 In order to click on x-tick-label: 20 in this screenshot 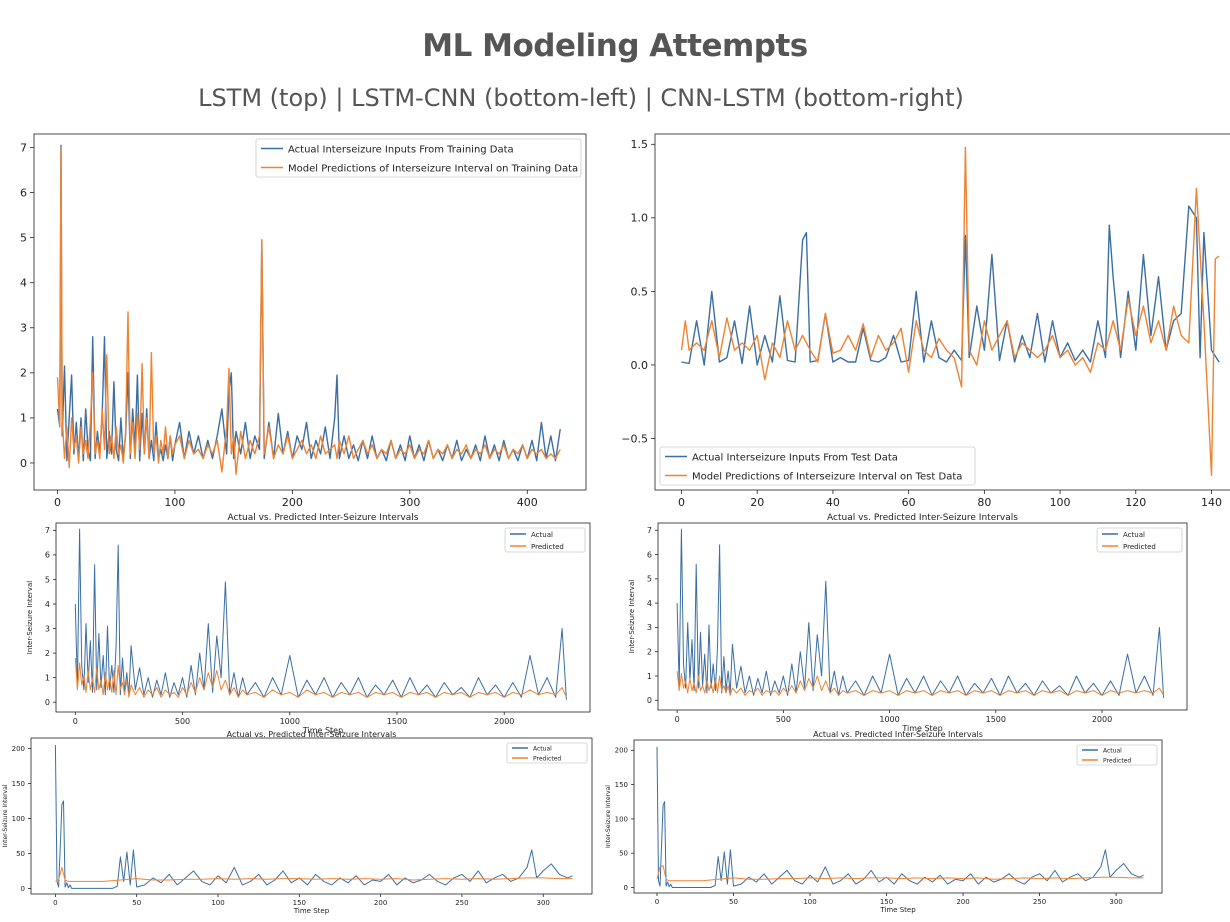, I will do `click(757, 502)`.